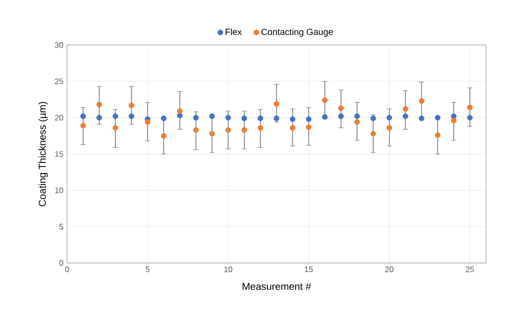 This screenshot has height=321, width=515. Describe the element at coordinates (277, 286) in the screenshot. I see `x-axis-title: Measurement #` at that location.